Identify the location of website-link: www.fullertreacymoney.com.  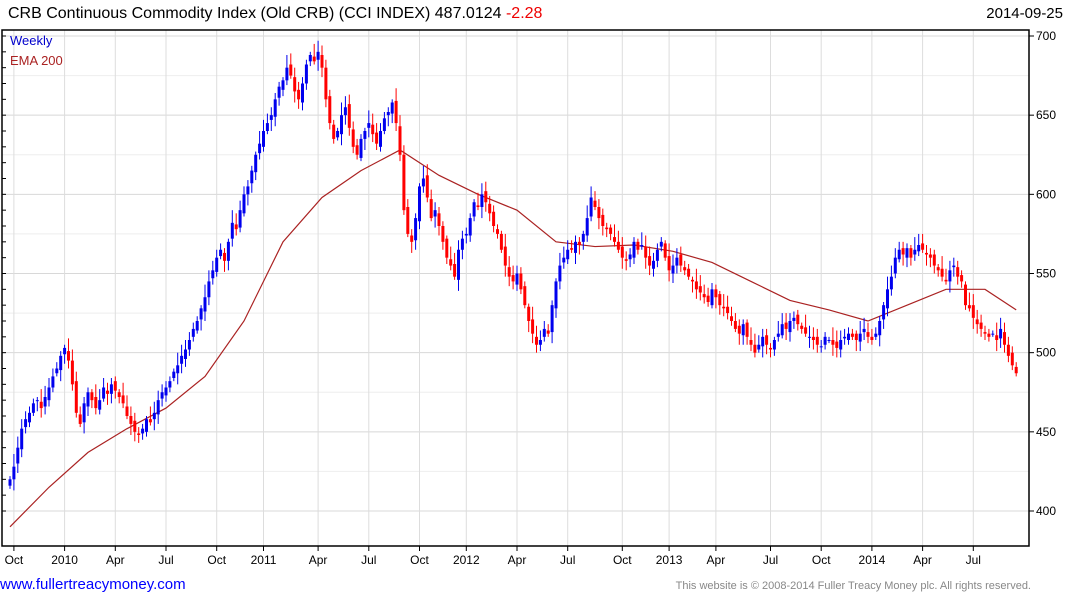
(93, 584).